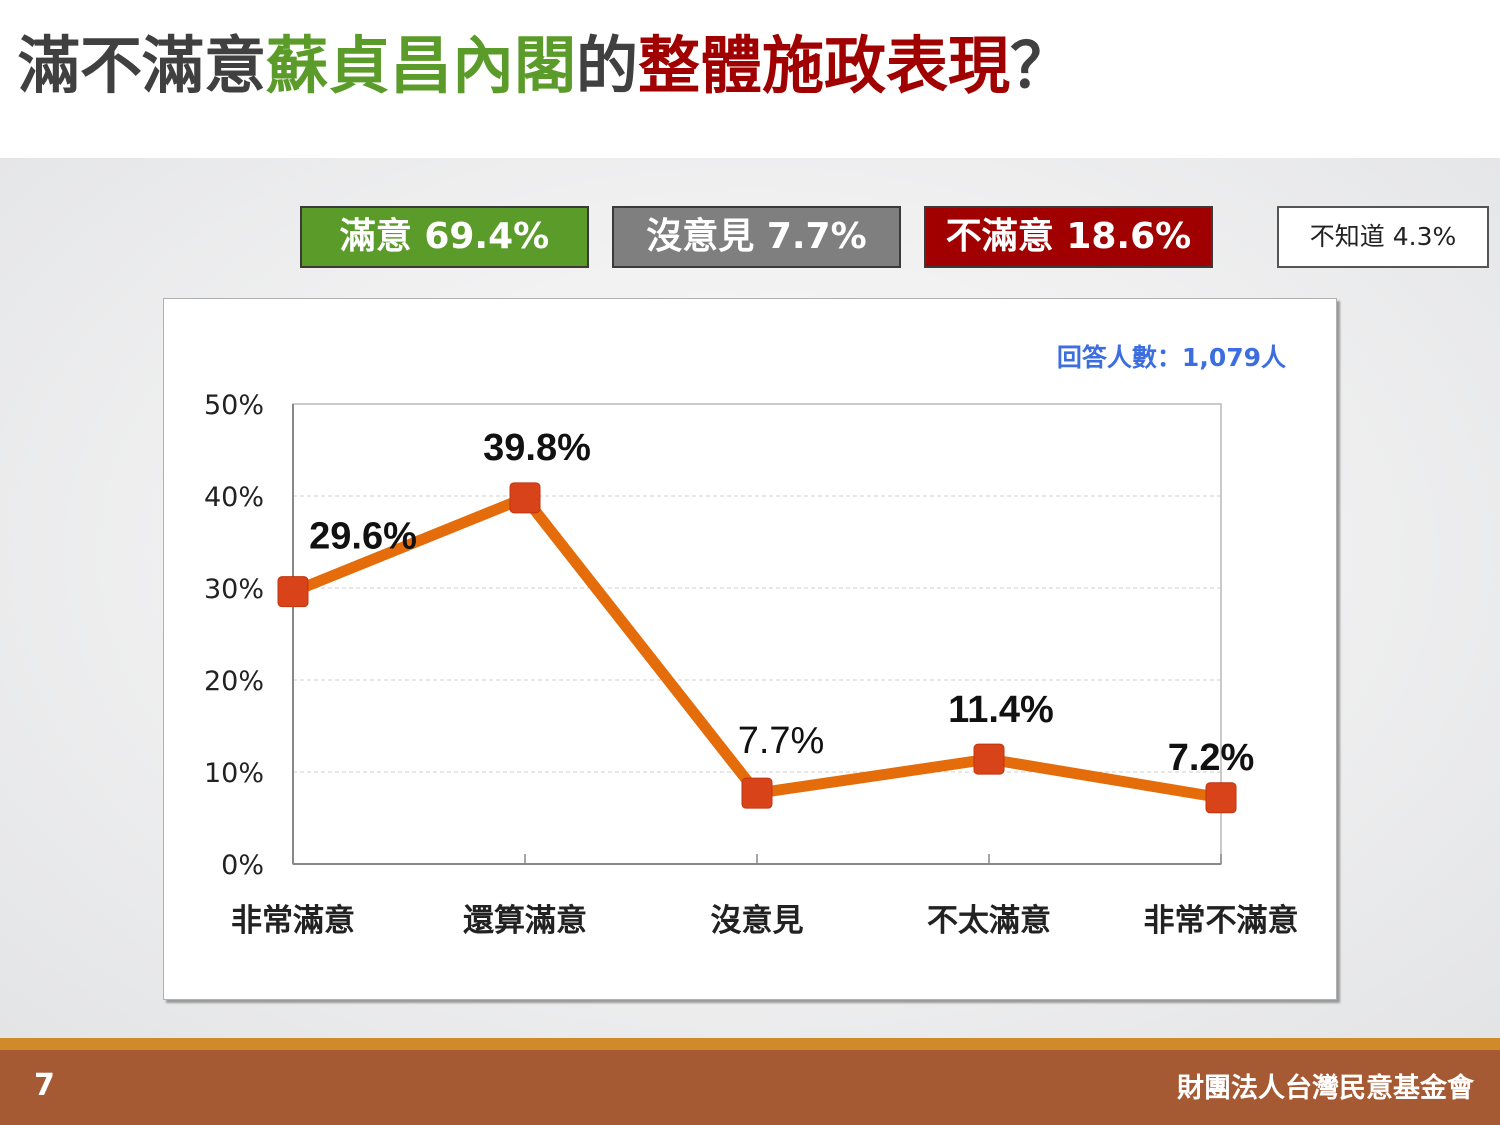 The width and height of the screenshot is (1500, 1125). Describe the element at coordinates (242, 865) in the screenshot. I see `y-tick-label: 0%` at that location.